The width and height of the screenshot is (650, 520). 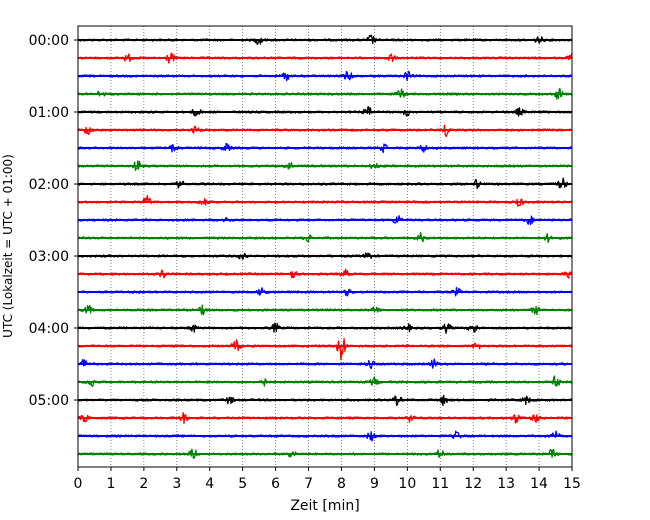 I want to click on x-tick-label: 6, so click(x=275, y=484).